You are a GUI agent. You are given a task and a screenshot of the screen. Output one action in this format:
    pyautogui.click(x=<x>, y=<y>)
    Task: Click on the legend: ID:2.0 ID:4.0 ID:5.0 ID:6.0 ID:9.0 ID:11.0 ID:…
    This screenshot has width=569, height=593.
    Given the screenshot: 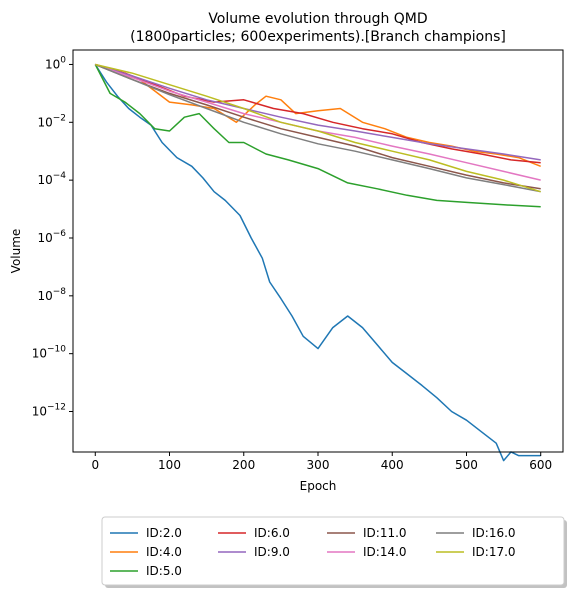 What is the action you would take?
    pyautogui.click(x=334, y=552)
    